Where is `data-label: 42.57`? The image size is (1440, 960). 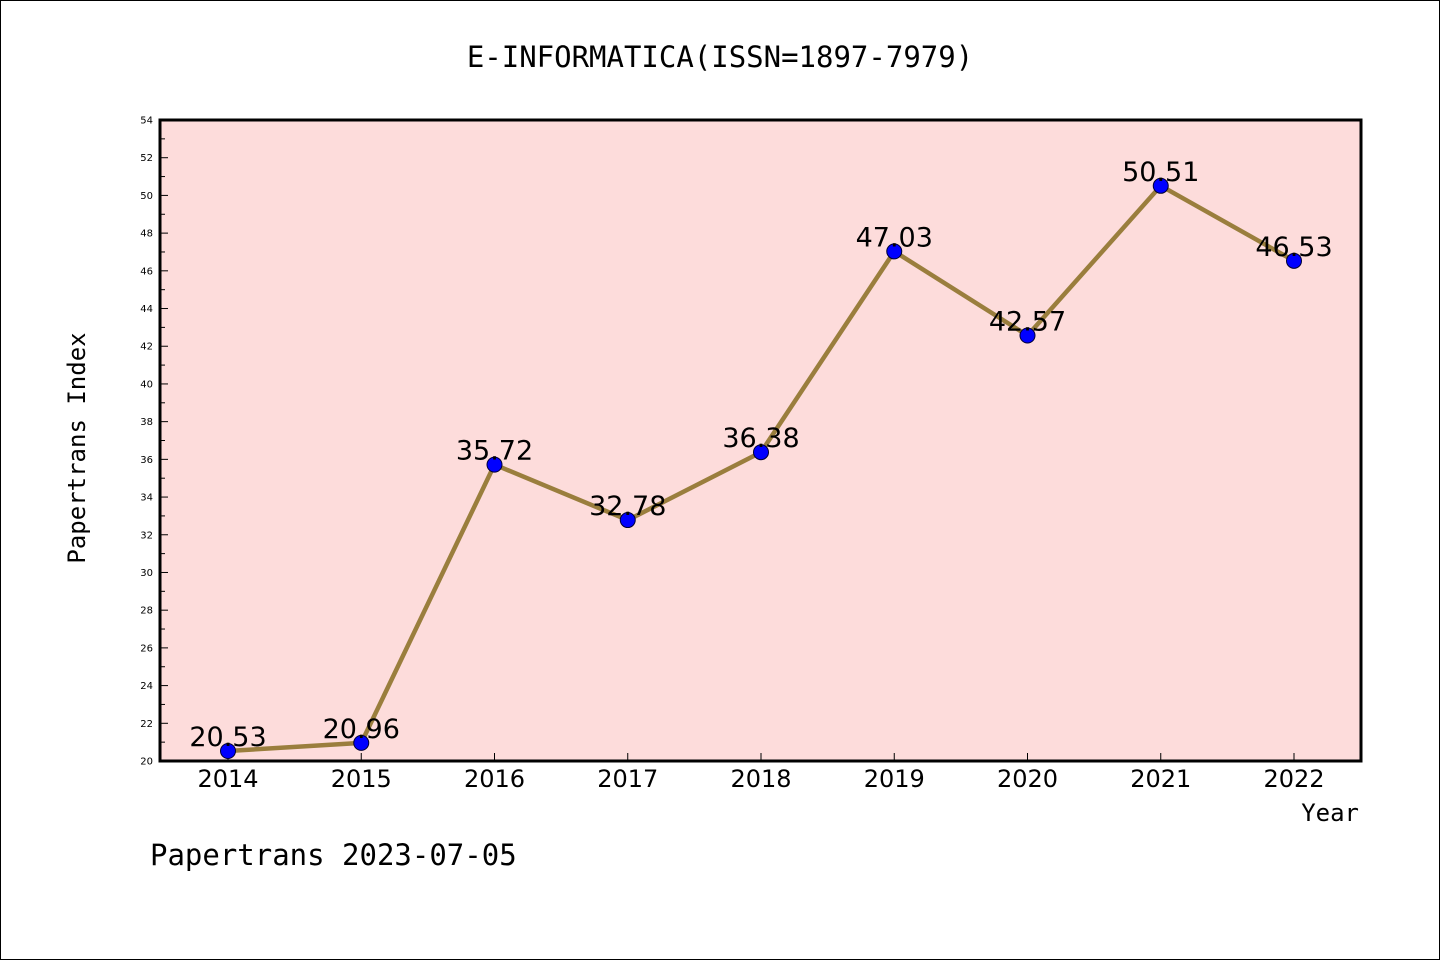
data-label: 42.57 is located at coordinates (1027, 321).